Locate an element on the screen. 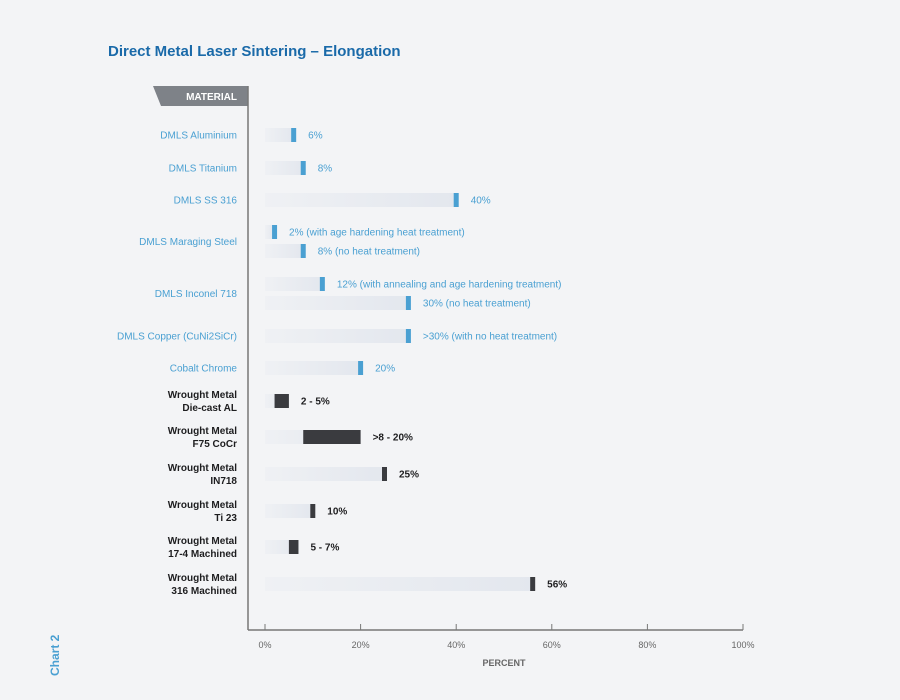 The width and height of the screenshot is (900, 700). material-row: Cobalt Chrome 20% is located at coordinates (282, 368).